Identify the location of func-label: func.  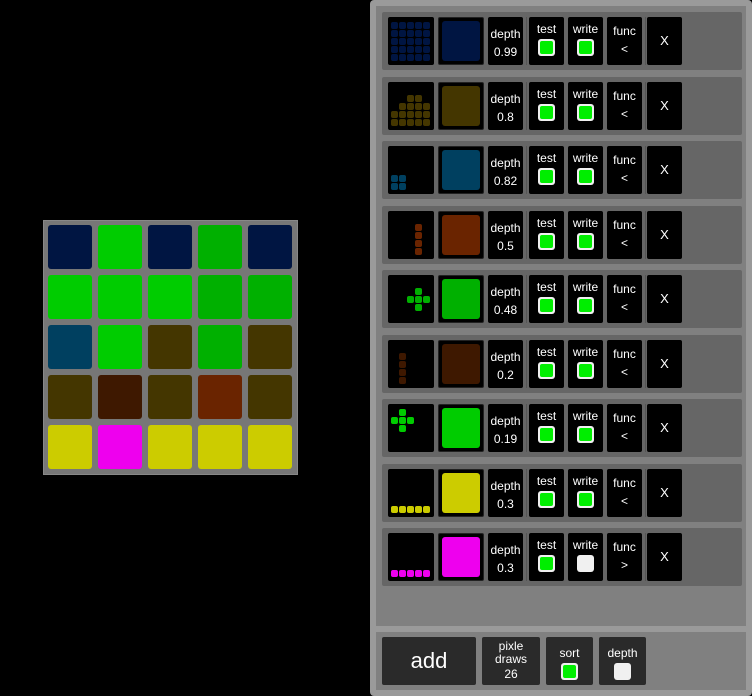
(624, 224).